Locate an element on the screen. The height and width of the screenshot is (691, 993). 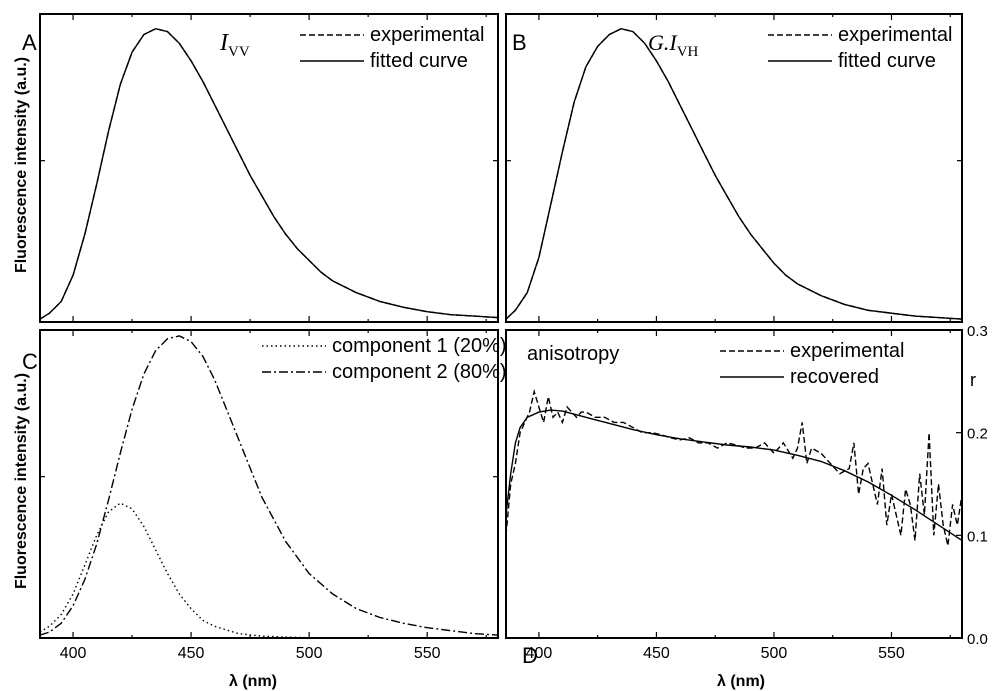
panel-a-annotation-symbol: I is located at coordinates (224, 43).